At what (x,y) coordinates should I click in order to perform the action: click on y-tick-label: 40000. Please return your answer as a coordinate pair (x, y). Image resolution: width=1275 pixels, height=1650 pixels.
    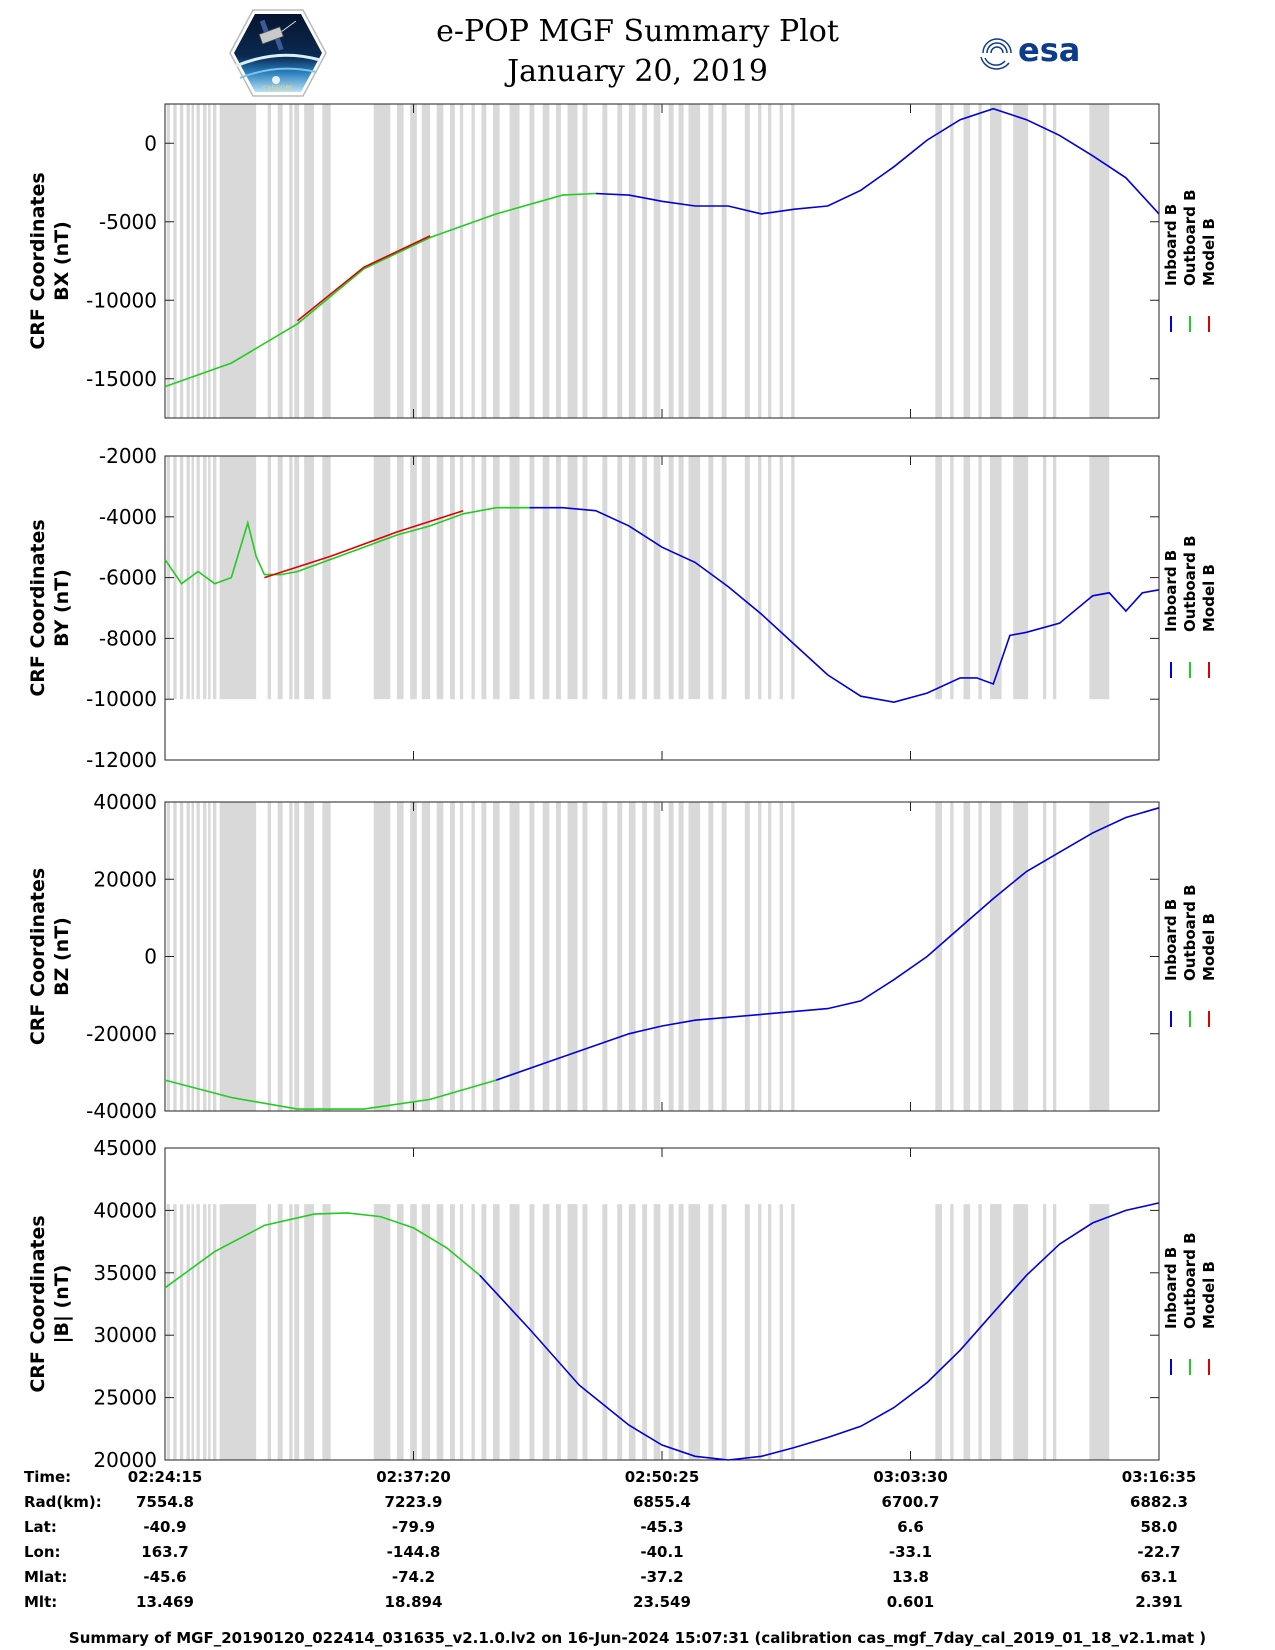
    Looking at the image, I should click on (125, 1210).